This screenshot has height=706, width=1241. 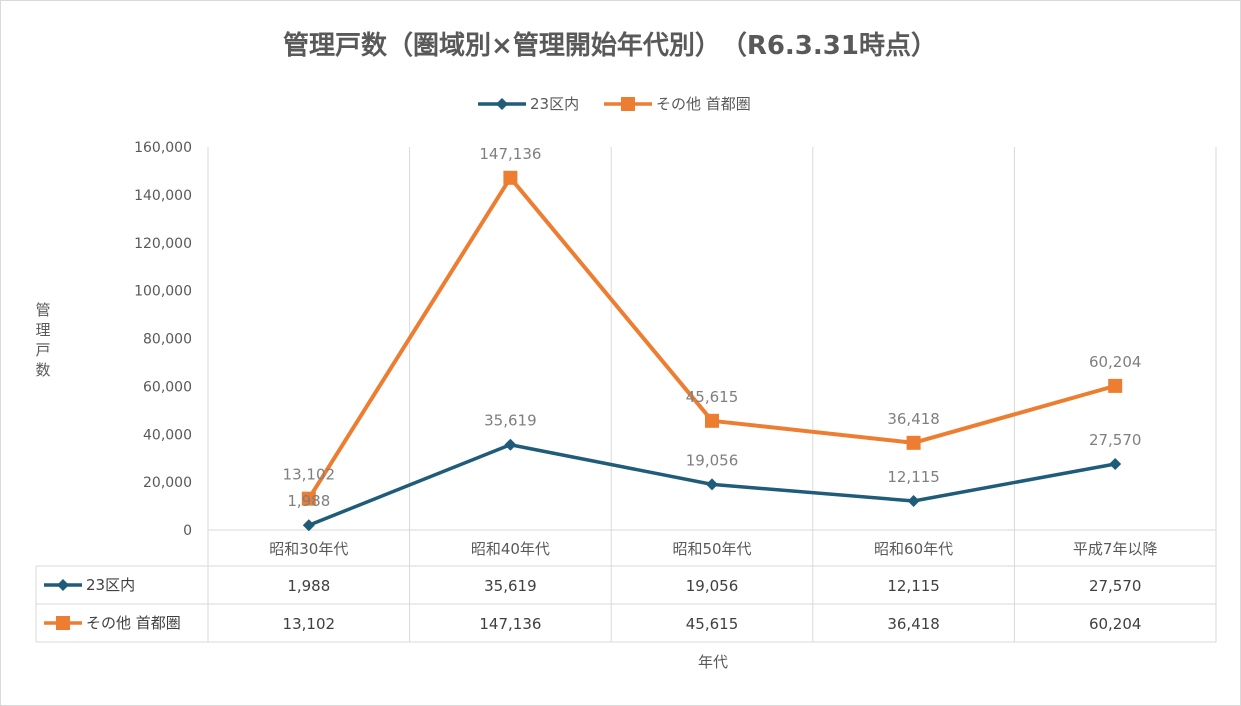 I want to click on y-tick-label: 160,000, so click(x=163, y=148).